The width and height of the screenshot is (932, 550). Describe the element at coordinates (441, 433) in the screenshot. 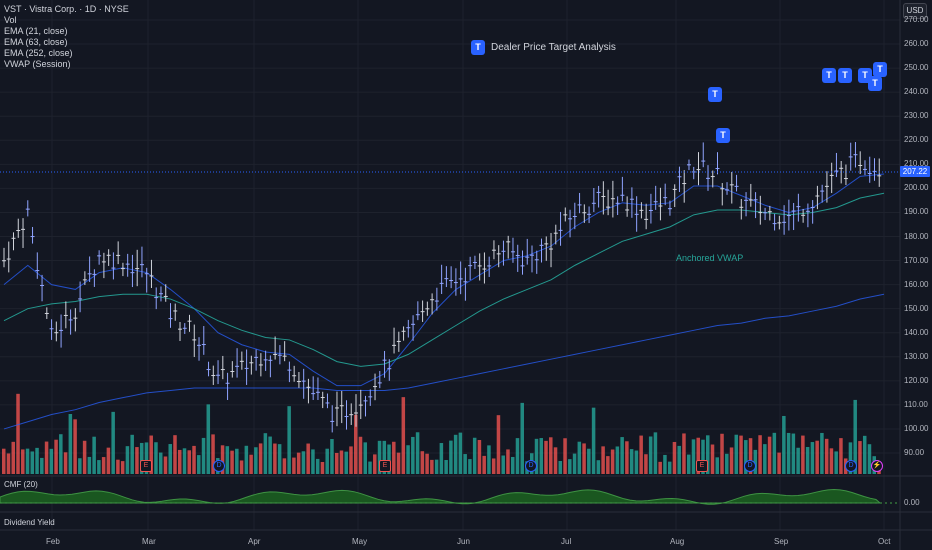

I see `volume-bars` at that location.